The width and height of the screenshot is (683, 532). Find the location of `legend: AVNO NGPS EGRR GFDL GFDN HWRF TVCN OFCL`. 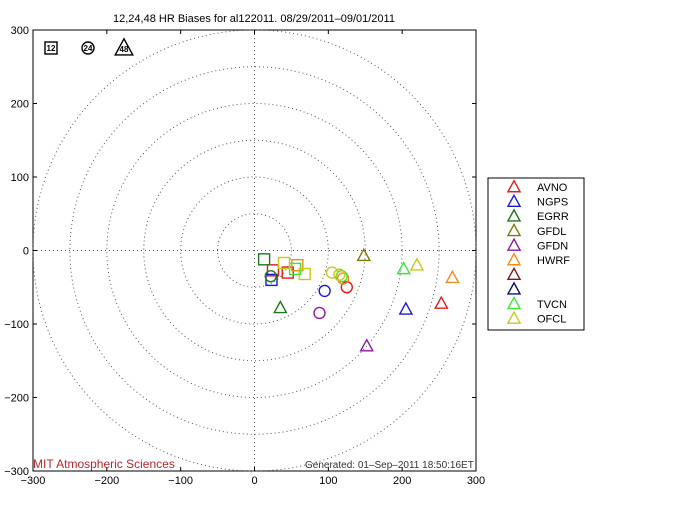

legend: AVNO NGPS EGRR GFDL GFDN HWRF TVCN OFCL is located at coordinates (536, 254).